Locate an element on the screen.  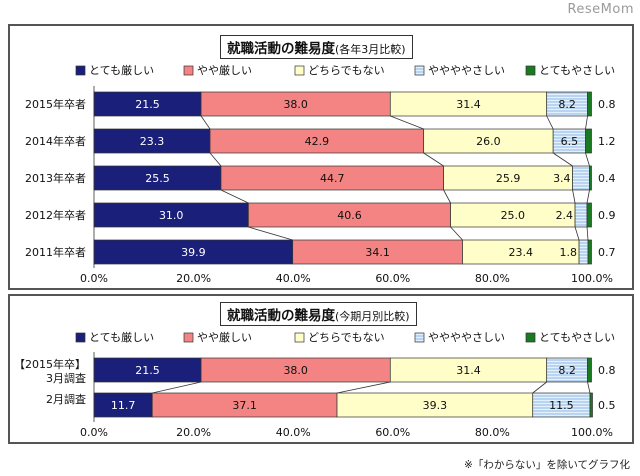
data-label: 11.5 is located at coordinates (561, 405).